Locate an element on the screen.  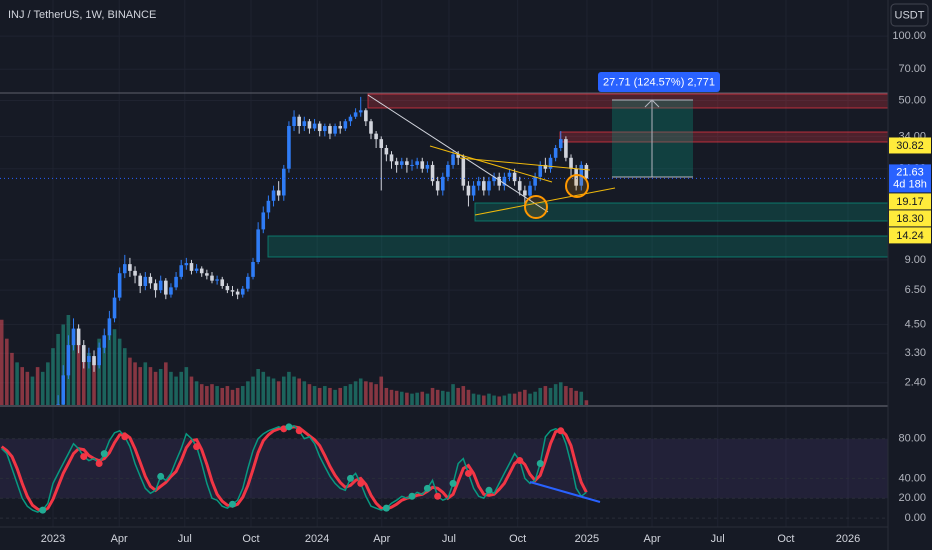
measure-label: 27.71 (124.57%) 2,771 is located at coordinates (659, 82).